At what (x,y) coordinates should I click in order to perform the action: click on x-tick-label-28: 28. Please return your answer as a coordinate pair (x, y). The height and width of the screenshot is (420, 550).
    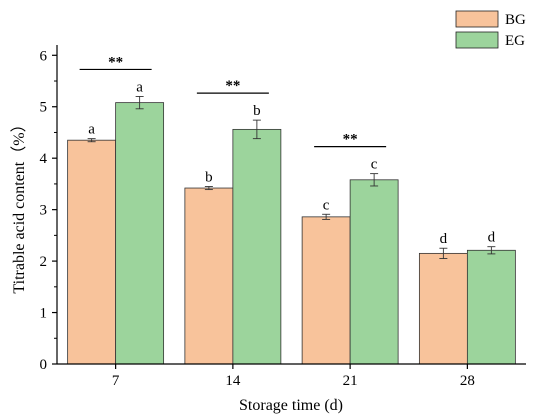
    Looking at the image, I should click on (467, 381).